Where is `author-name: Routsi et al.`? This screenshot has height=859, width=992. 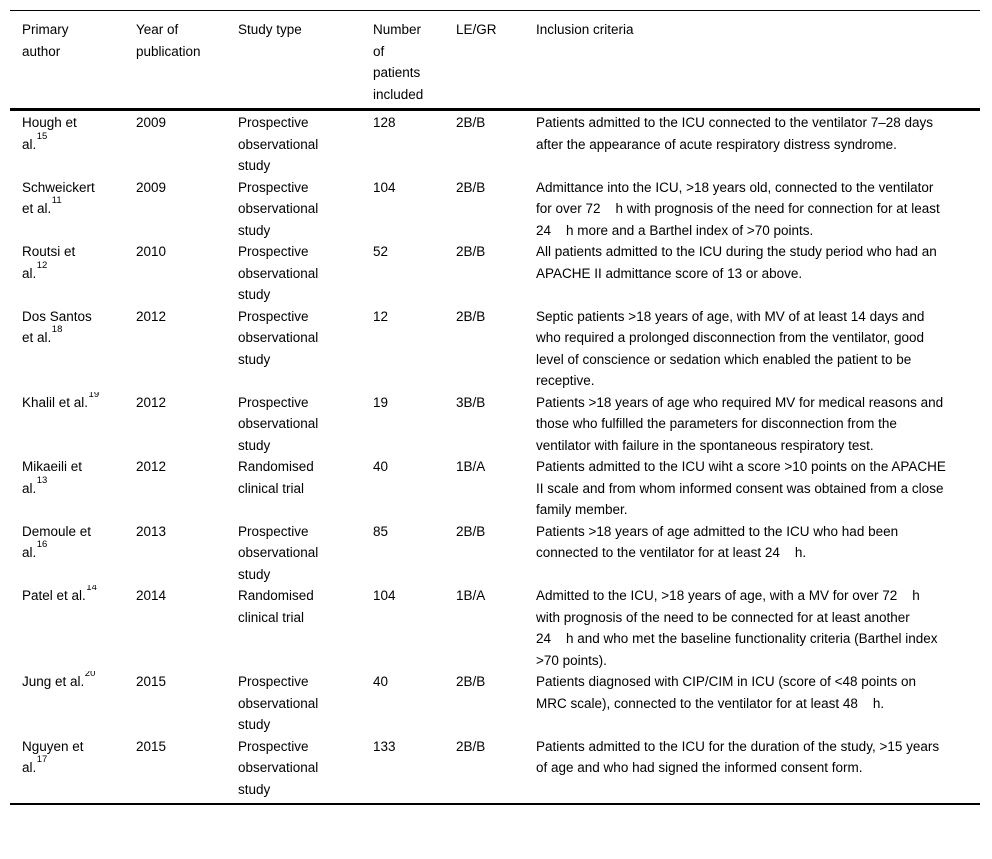 author-name: Routsi et al. is located at coordinates (49, 262).